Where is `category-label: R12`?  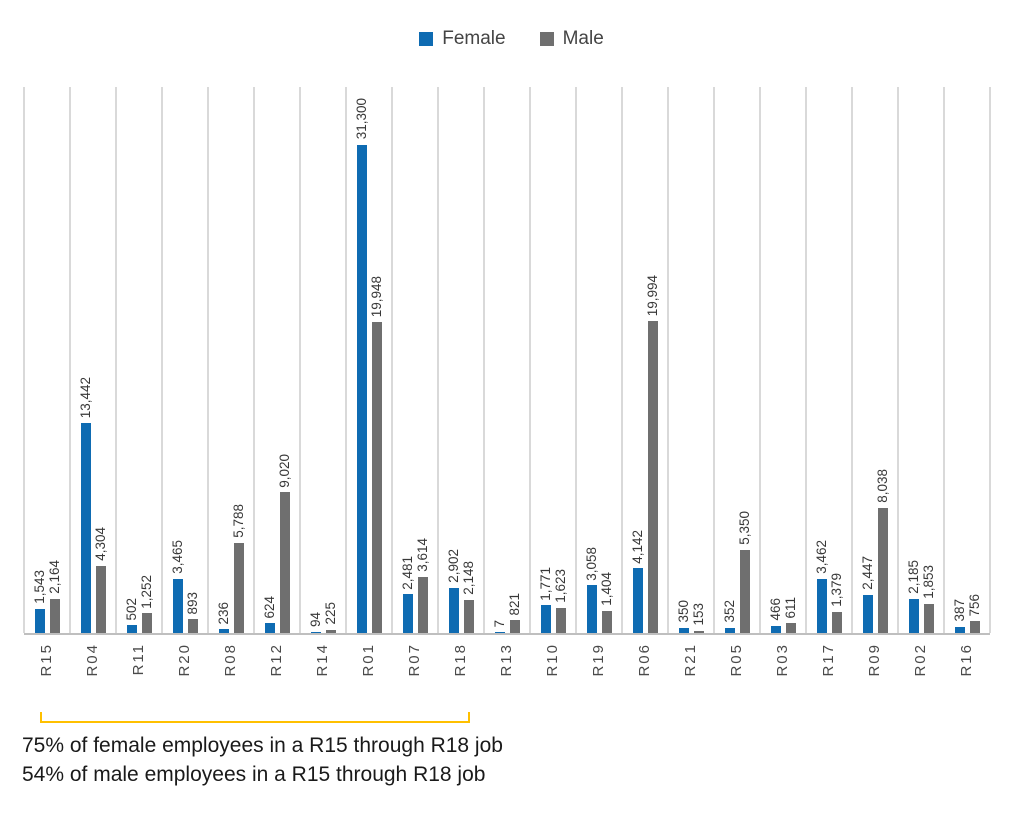
category-label: R12 is located at coordinates (276, 660).